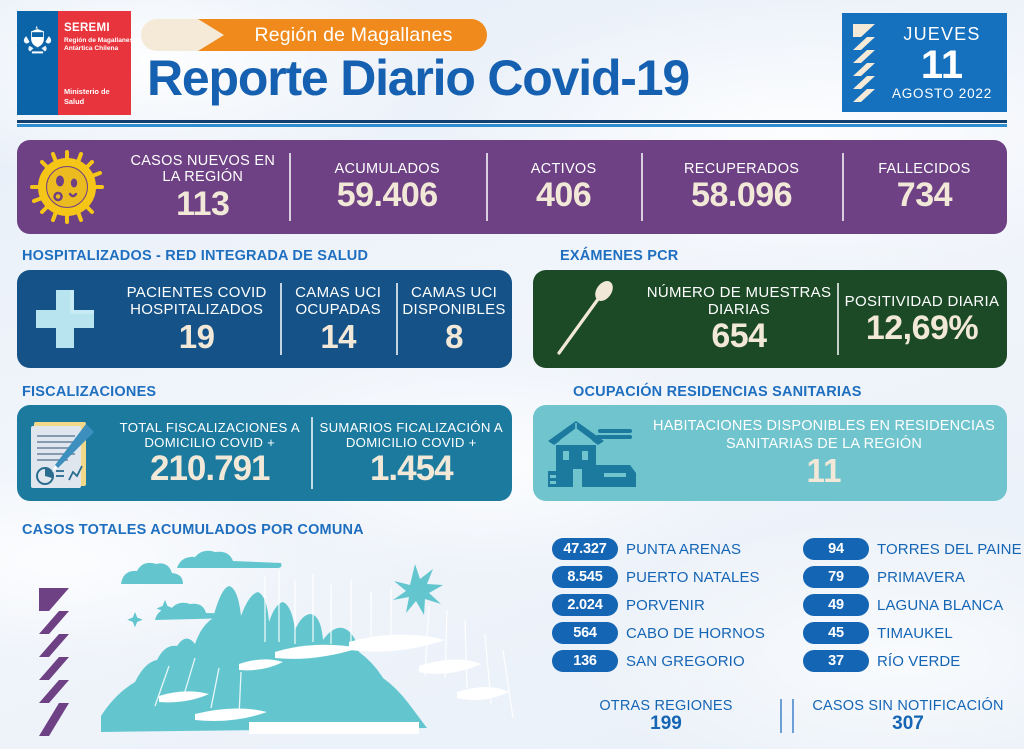 The width and height of the screenshot is (1024, 749). I want to click on footer-label: OTRAS REGIONES, so click(666, 706).